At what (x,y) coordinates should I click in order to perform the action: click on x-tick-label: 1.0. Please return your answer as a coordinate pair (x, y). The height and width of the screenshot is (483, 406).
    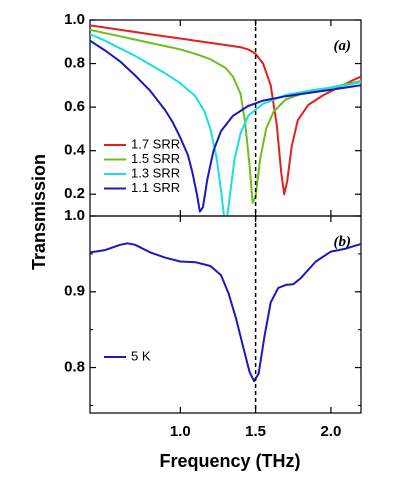
    Looking at the image, I should click on (180, 431).